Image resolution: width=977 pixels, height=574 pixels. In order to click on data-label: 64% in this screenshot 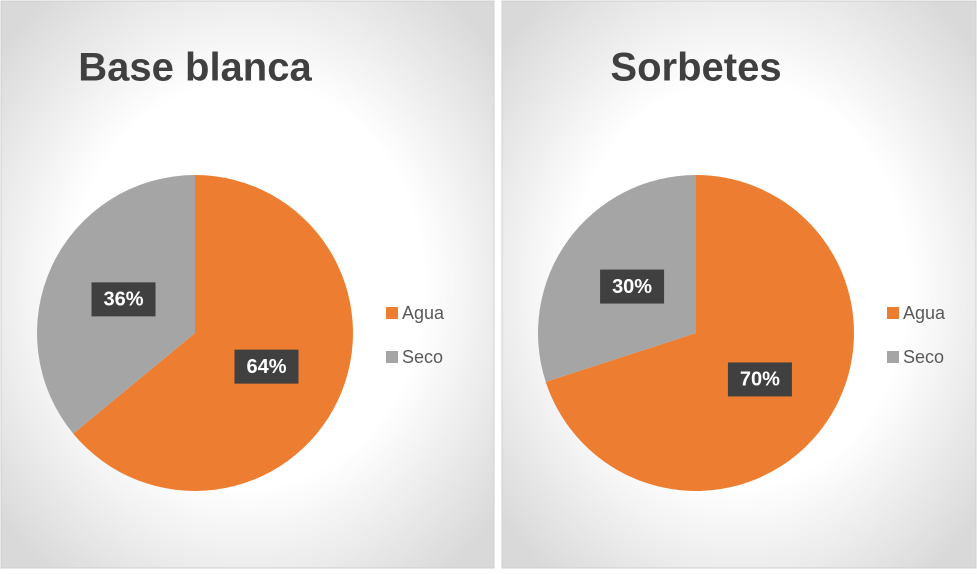, I will do `click(266, 367)`.